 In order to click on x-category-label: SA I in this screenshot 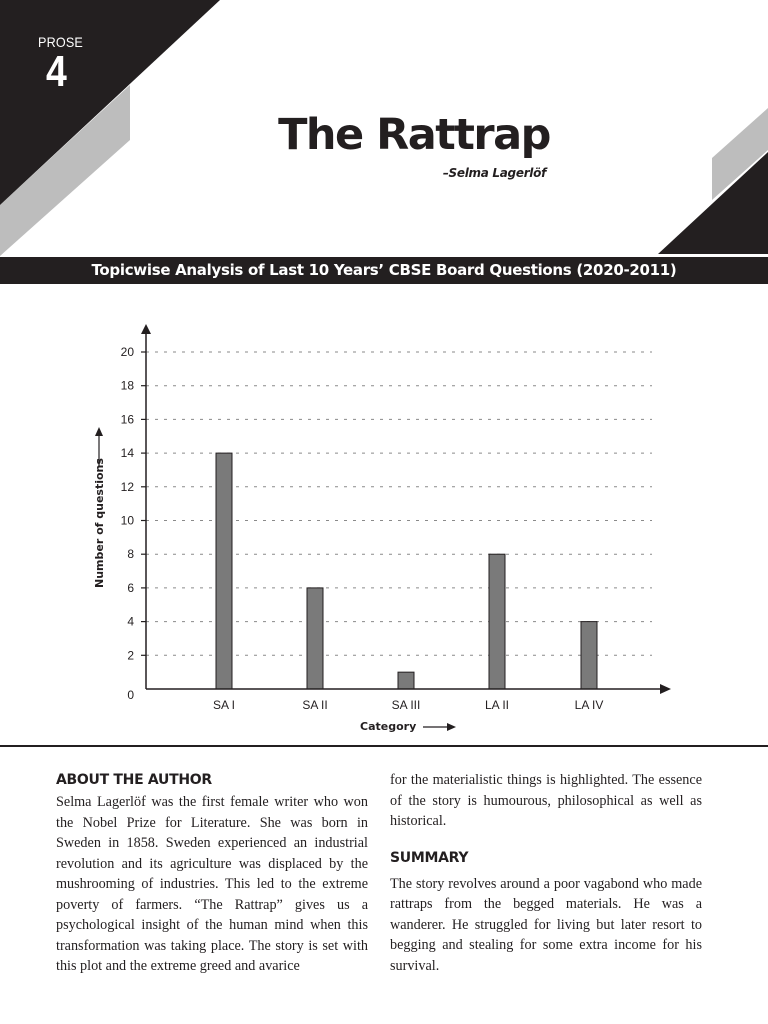, I will do `click(224, 705)`.